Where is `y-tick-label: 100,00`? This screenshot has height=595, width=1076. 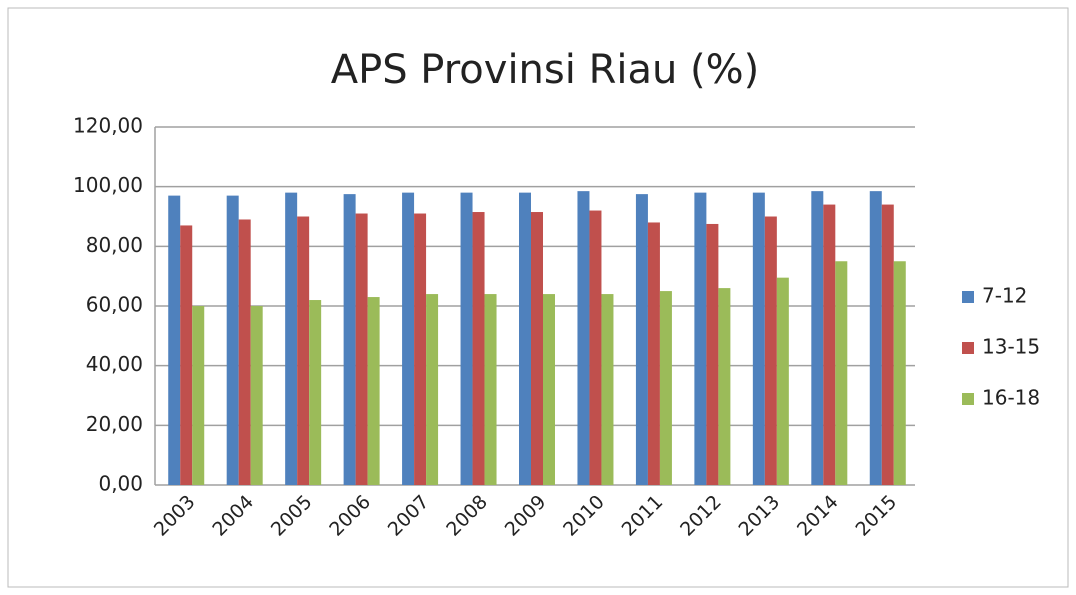
y-tick-label: 100,00 is located at coordinates (108, 185).